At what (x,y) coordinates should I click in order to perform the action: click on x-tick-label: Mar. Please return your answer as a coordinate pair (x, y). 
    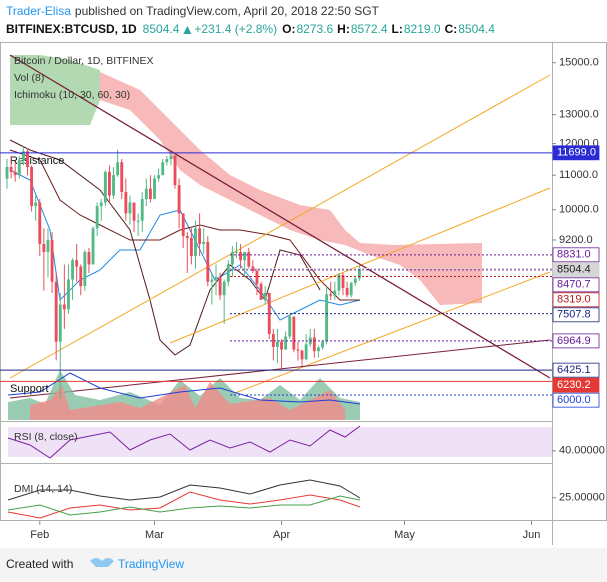
    Looking at the image, I should click on (154, 535).